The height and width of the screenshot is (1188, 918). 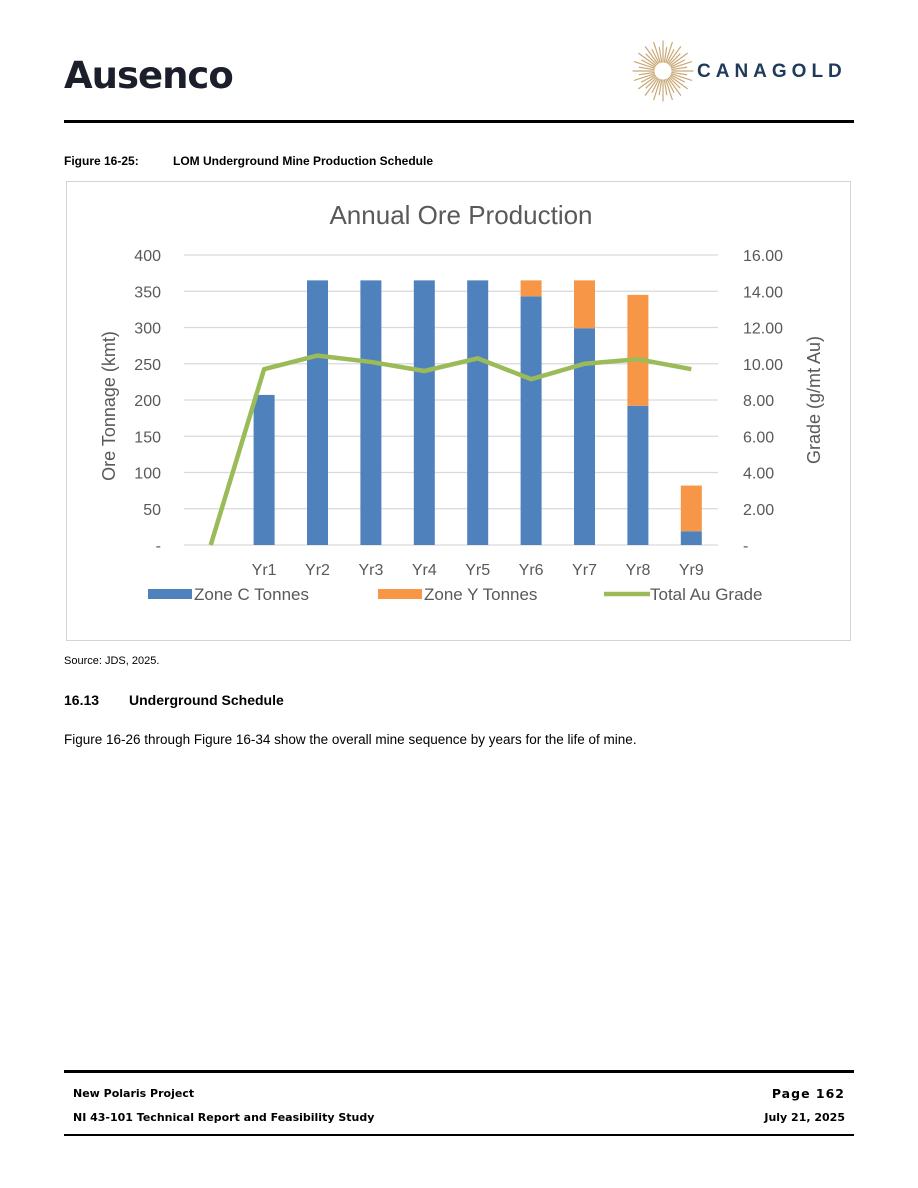 What do you see at coordinates (480, 594) in the screenshot?
I see `legend-label: Zone Y Tonnes` at bounding box center [480, 594].